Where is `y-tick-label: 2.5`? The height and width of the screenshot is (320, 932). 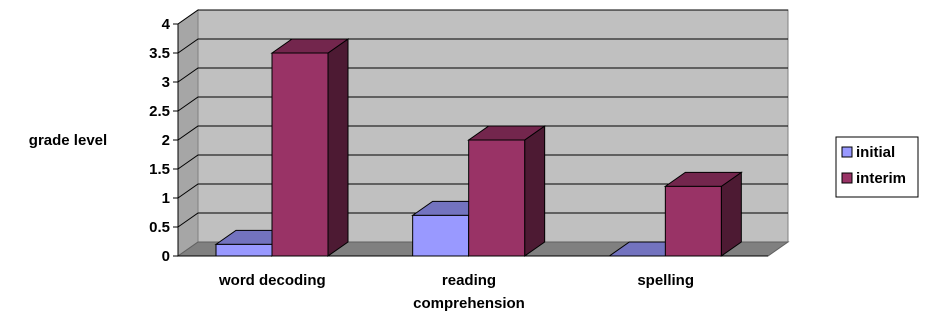 y-tick-label: 2.5 is located at coordinates (159, 111).